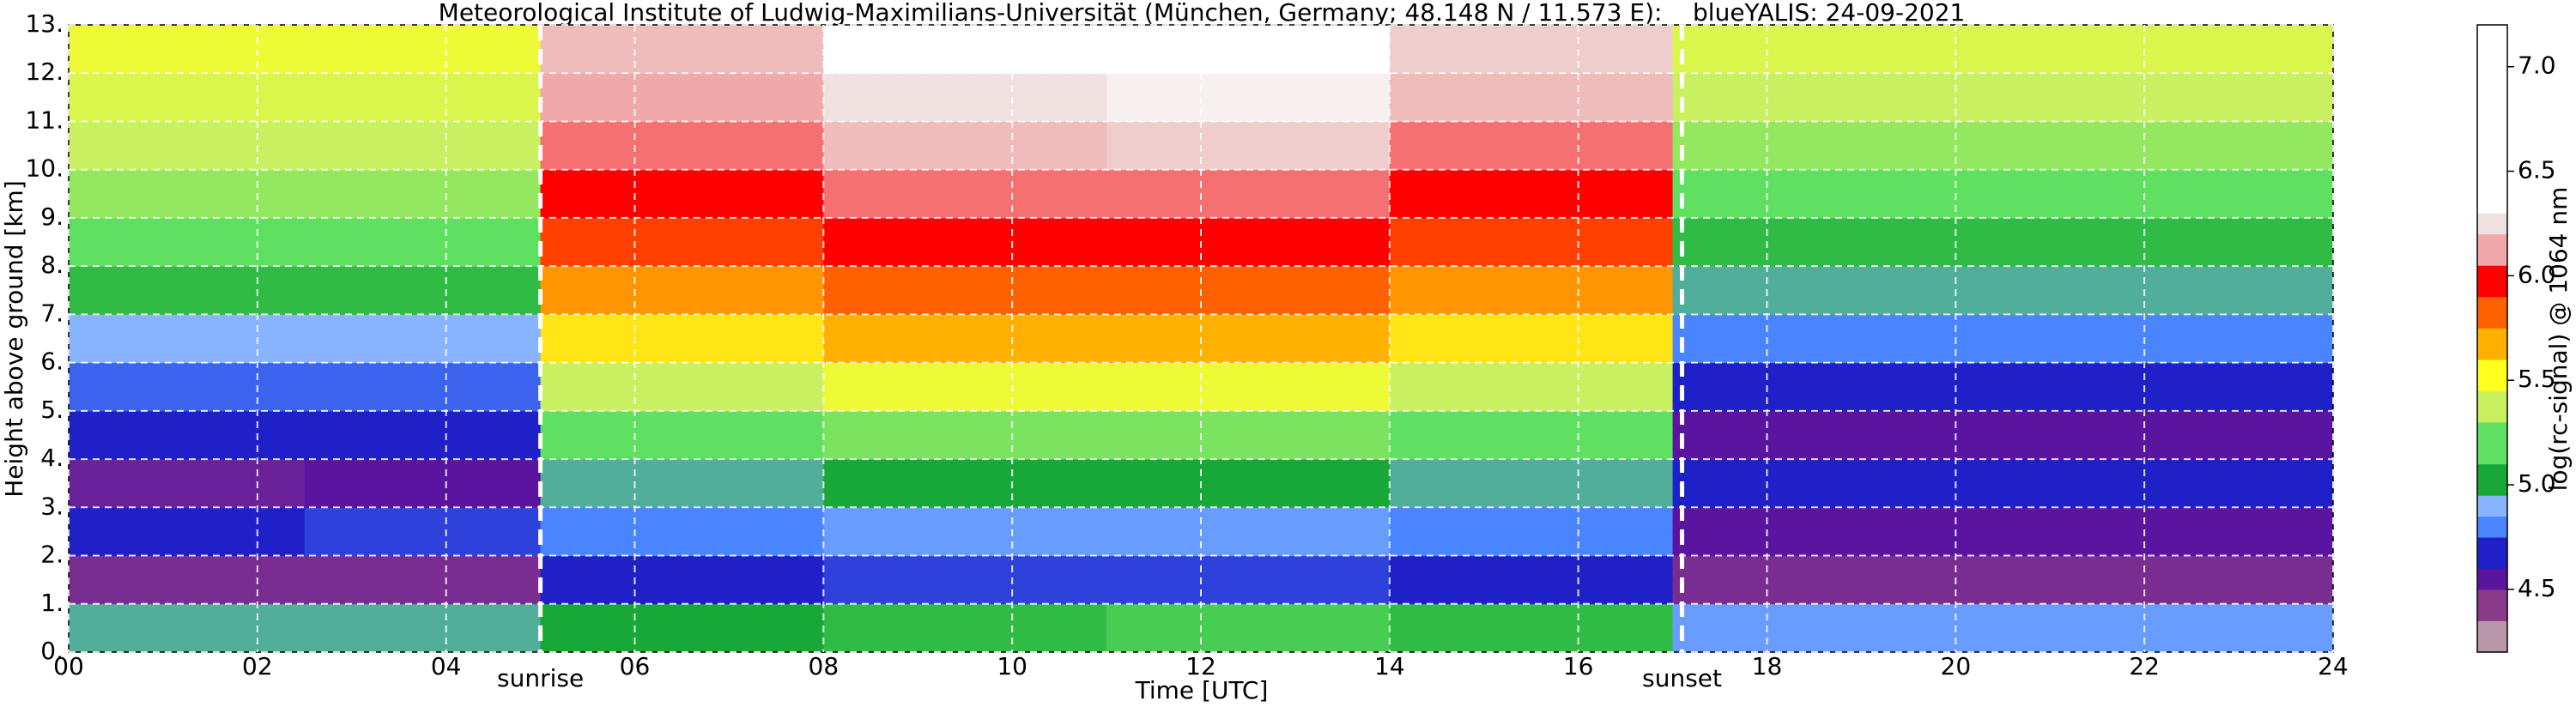 The image size is (2576, 707). Describe the element at coordinates (1956, 666) in the screenshot. I see `x-tick-label: 20` at that location.